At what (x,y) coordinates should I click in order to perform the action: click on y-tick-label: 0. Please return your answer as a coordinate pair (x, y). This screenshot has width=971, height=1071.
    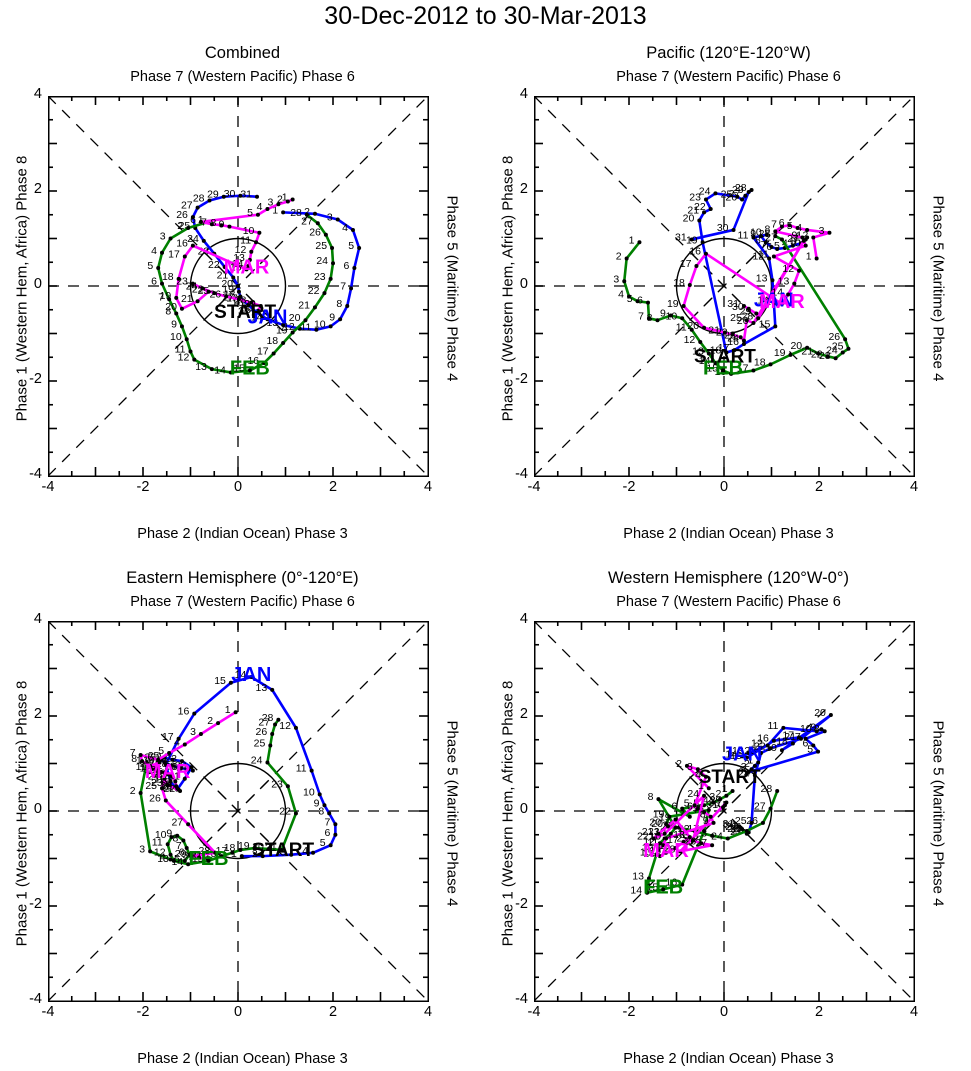
    Looking at the image, I should click on (523, 284).